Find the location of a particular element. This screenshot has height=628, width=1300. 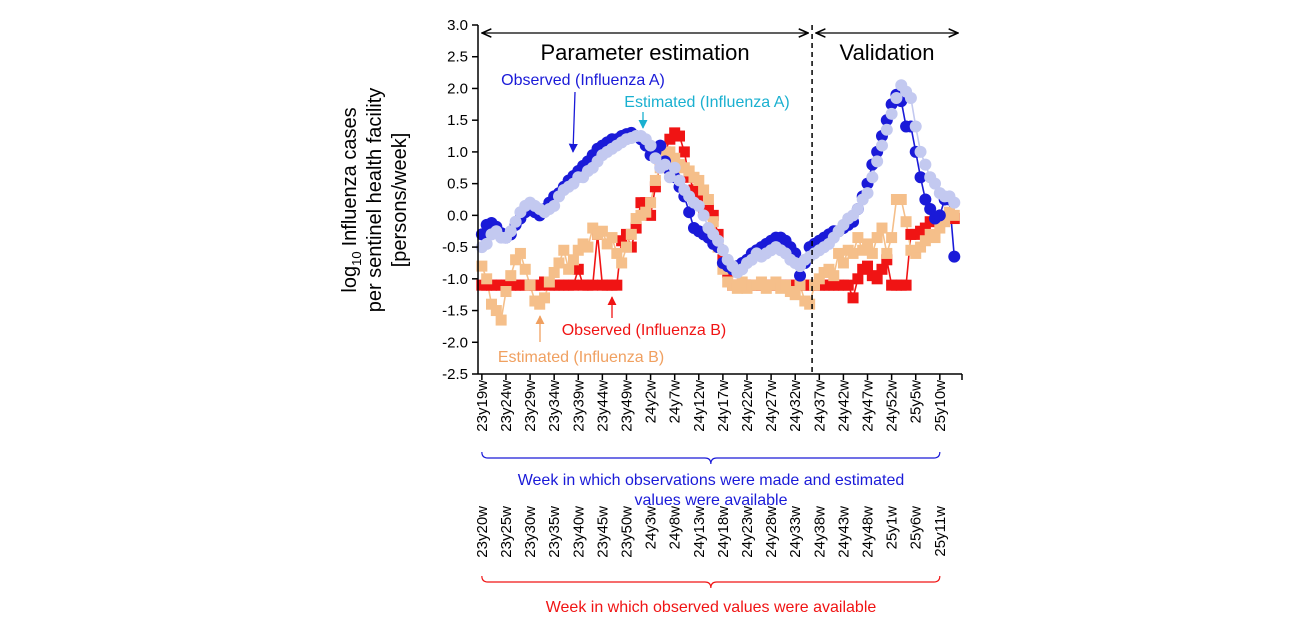

y-tick-label: 0.5 is located at coordinates (457, 184).